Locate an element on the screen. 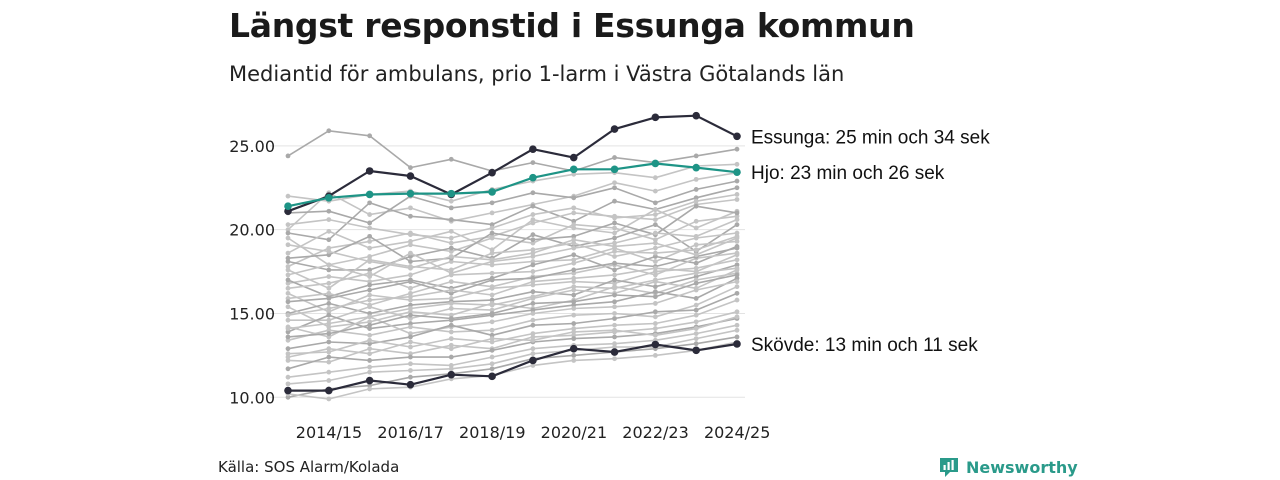 The width and height of the screenshot is (1280, 480). brand-name: Newsworthy is located at coordinates (1022, 467).